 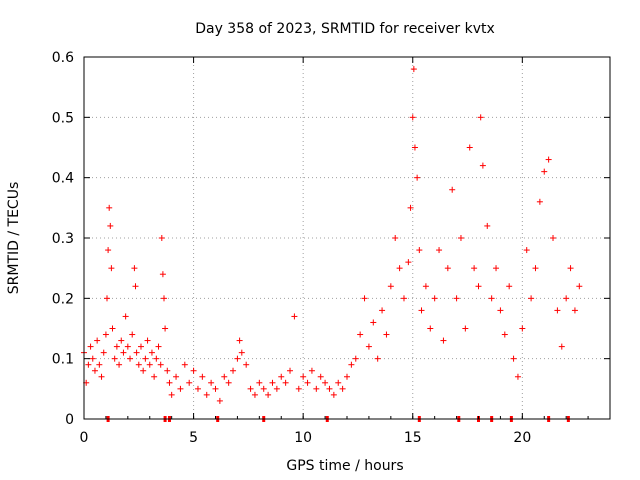 I want to click on y-tick-label: 0.4, so click(x=63, y=179).